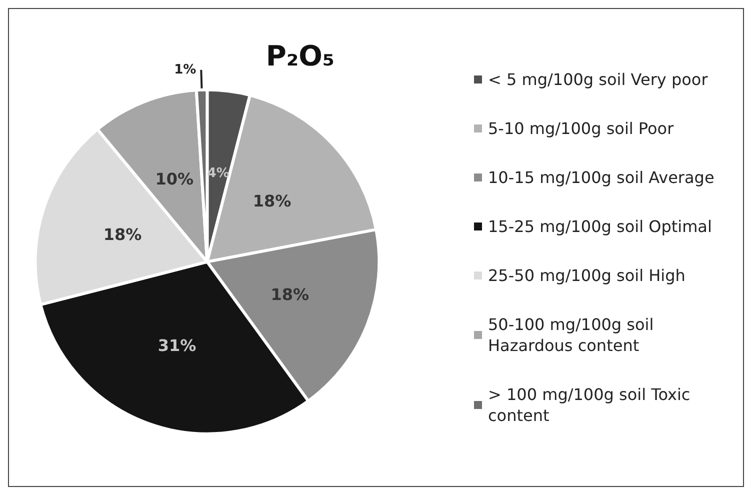  What do you see at coordinates (177, 346) in the screenshot?
I see `data-label: 31%` at bounding box center [177, 346].